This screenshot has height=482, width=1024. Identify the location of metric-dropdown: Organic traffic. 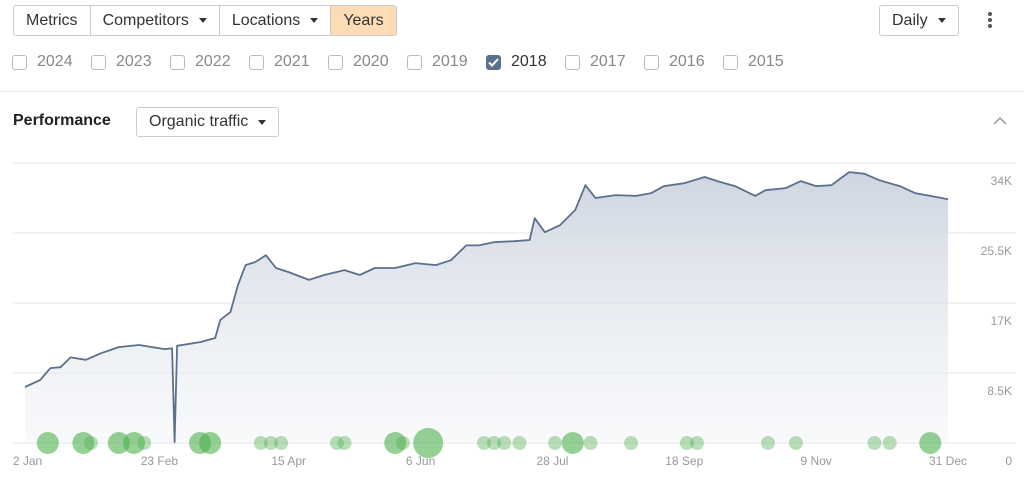
(208, 122).